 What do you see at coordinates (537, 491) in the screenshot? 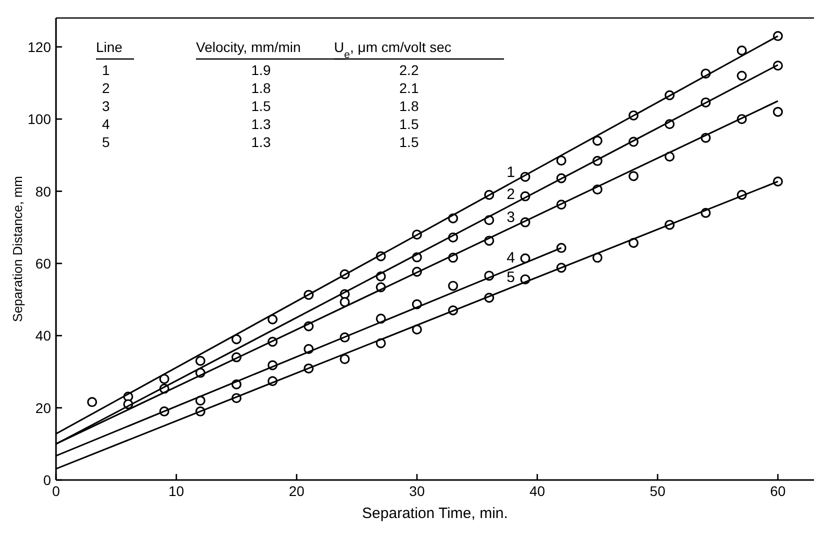
I see `x-tick-label: 40` at bounding box center [537, 491].